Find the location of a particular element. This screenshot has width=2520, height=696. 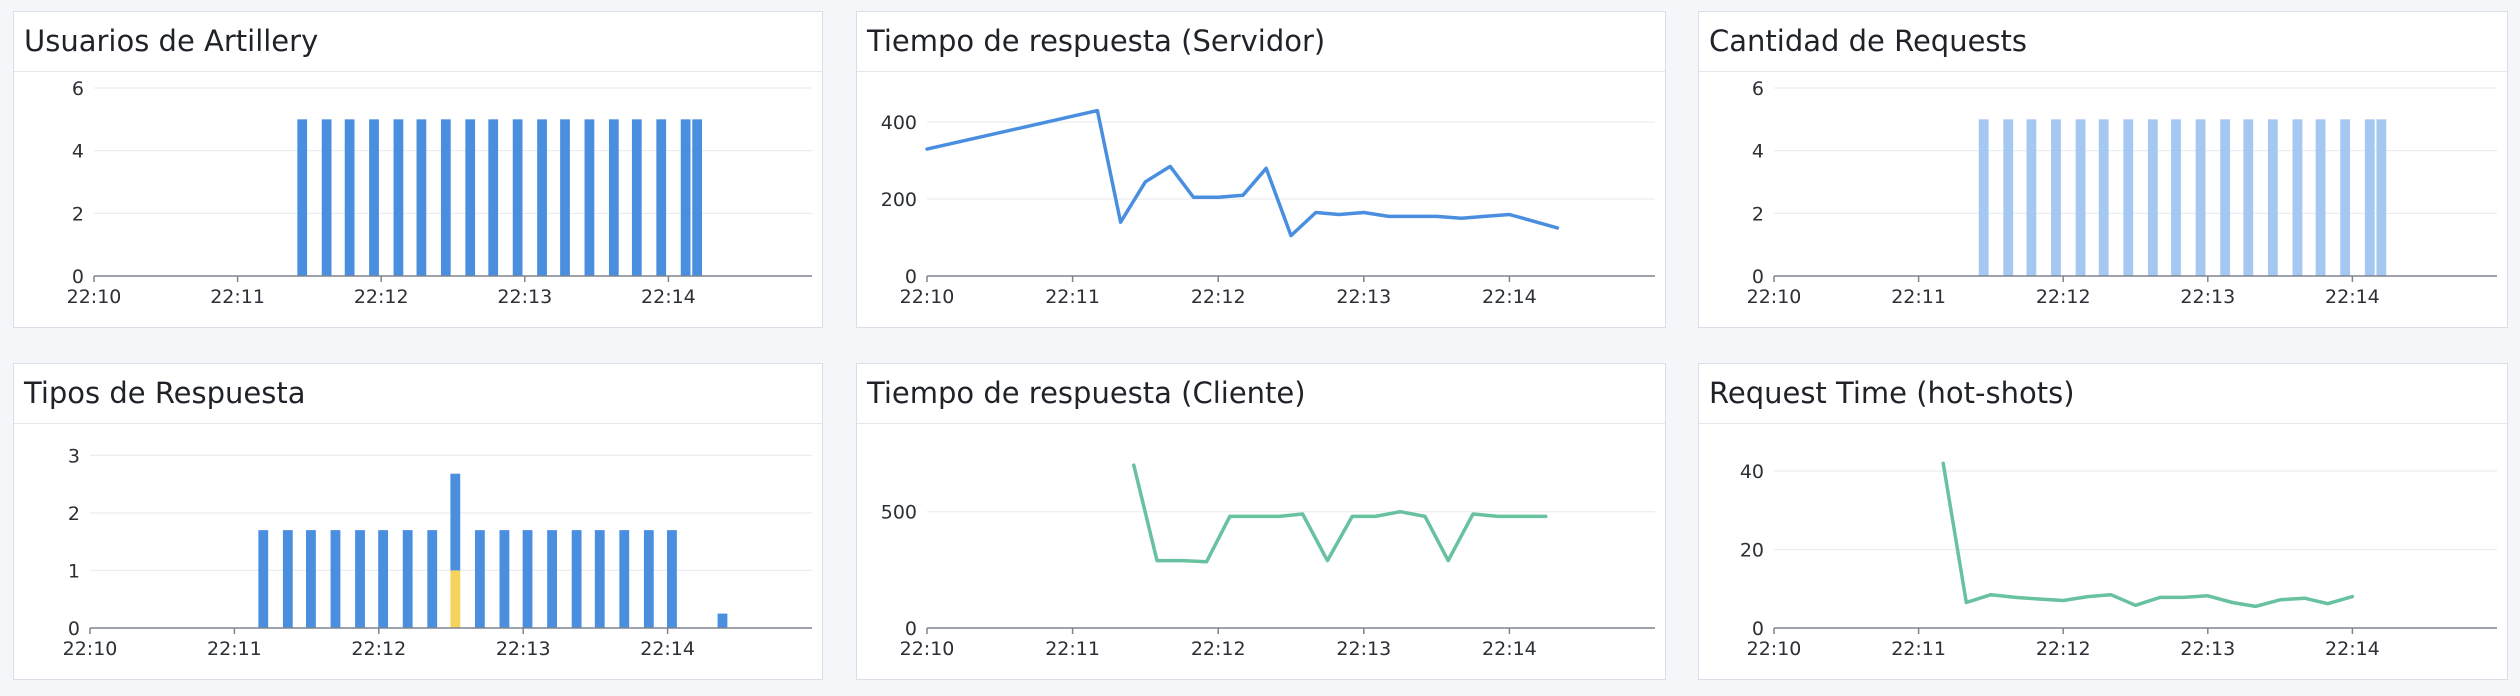

panel-title: Tiempo de respuesta (Cliente) is located at coordinates (1086, 393).